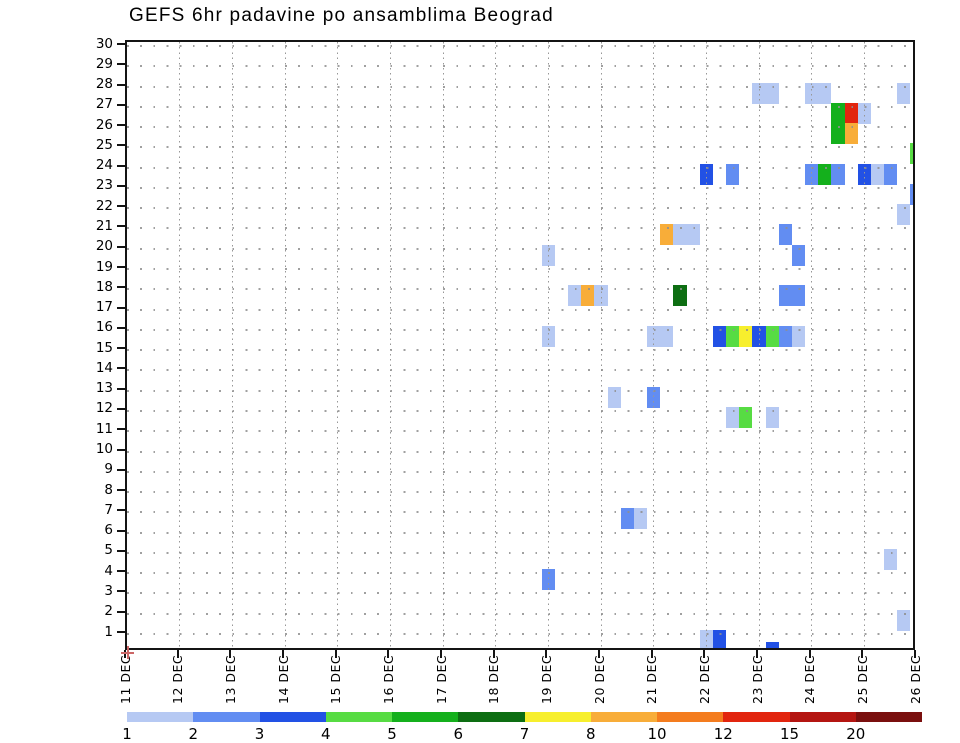  Describe the element at coordinates (108, 489) in the screenshot. I see `y-axis-label: 8` at that location.